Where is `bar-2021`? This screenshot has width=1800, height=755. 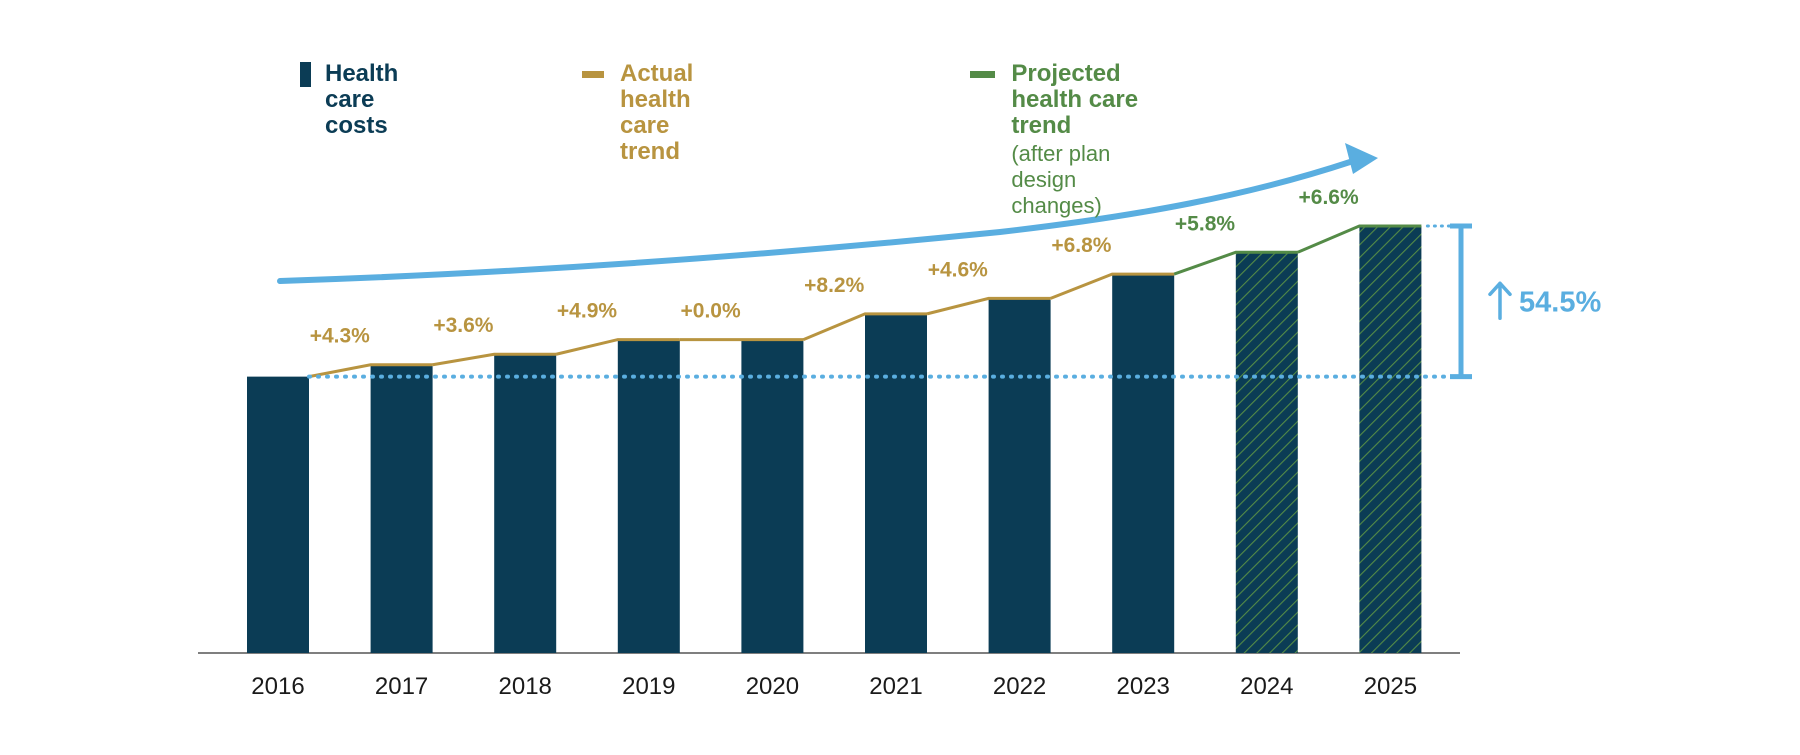
bar-2021 is located at coordinates (896, 483).